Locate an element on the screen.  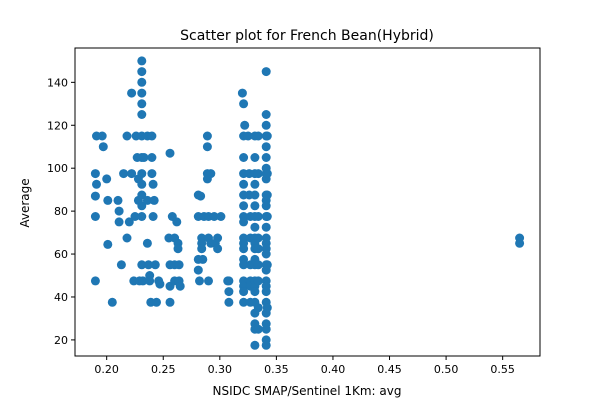
y-tick-label: 20 is located at coordinates (61, 340).